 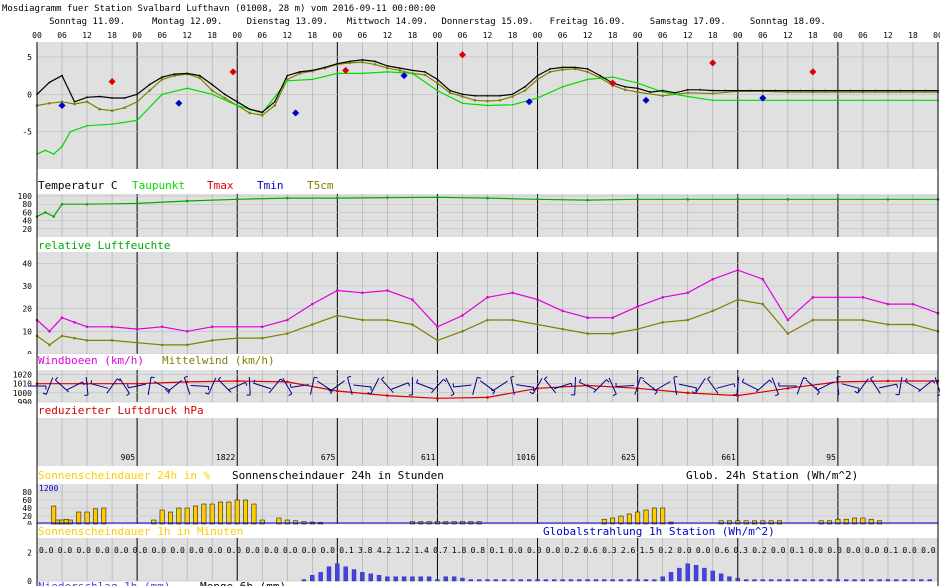 What do you see at coordinates (220, 185) in the screenshot?
I see `legend-entry: Tmax` at bounding box center [220, 185].